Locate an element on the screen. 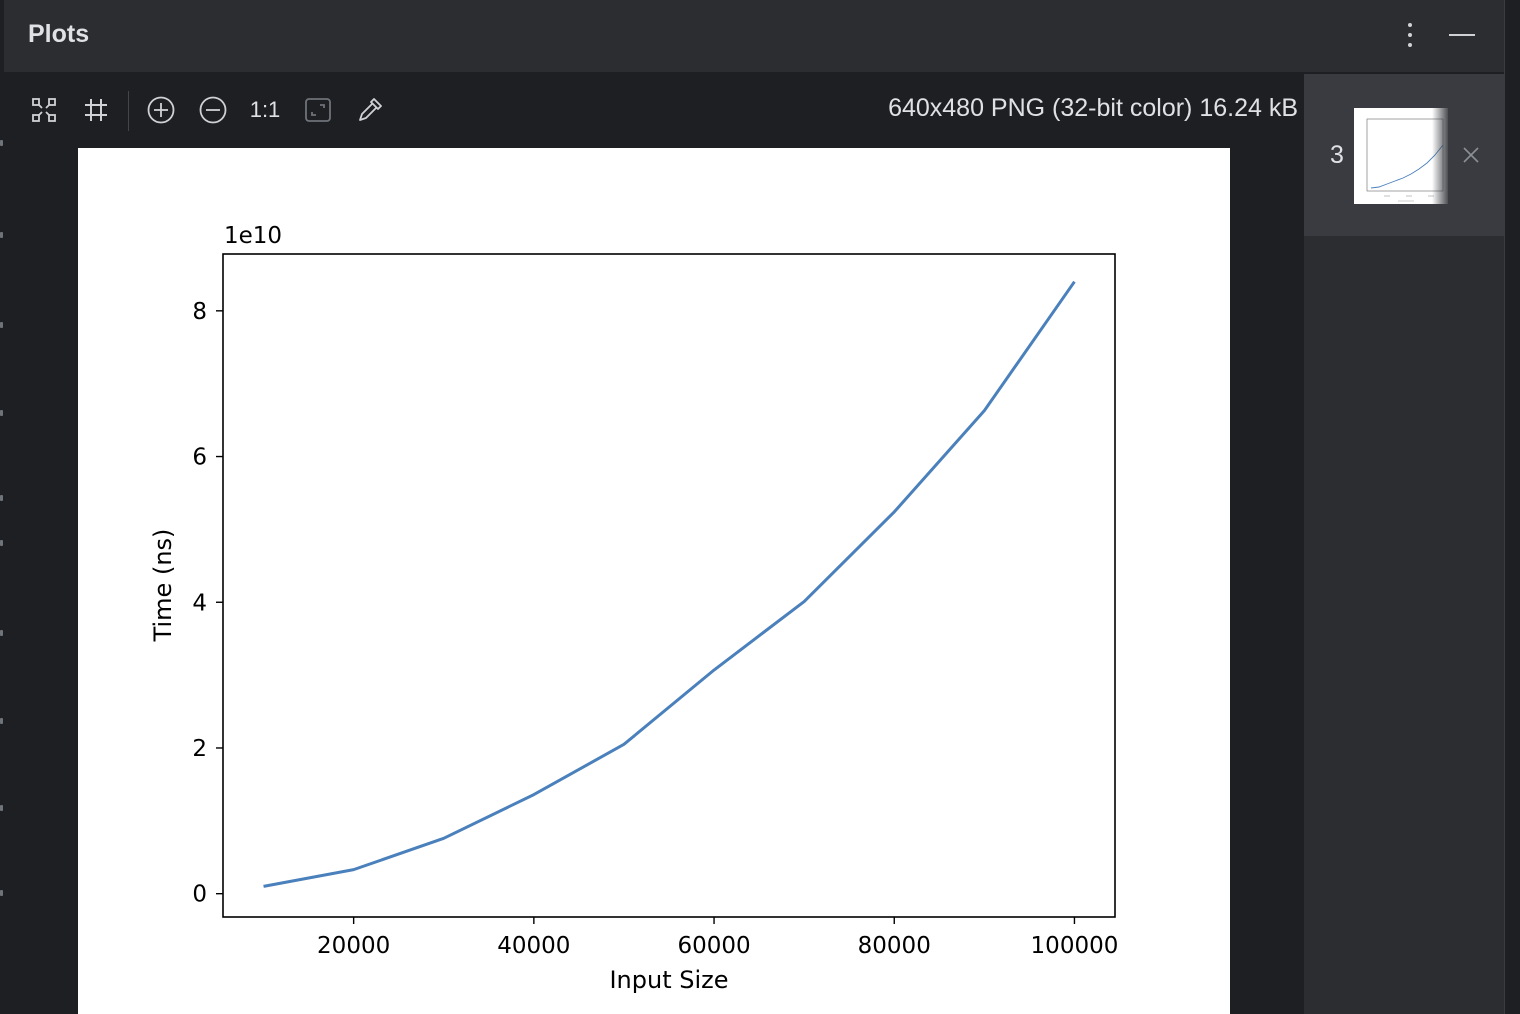  x-tick-label: 80000 is located at coordinates (894, 946).